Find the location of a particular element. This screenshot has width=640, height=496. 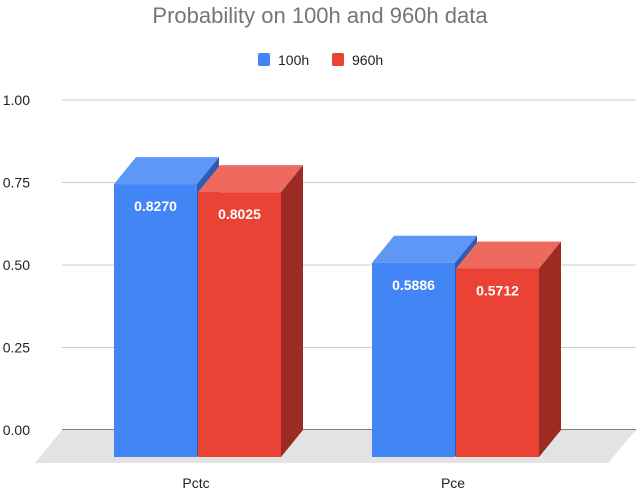

legend-swatch-960h is located at coordinates (338, 59).